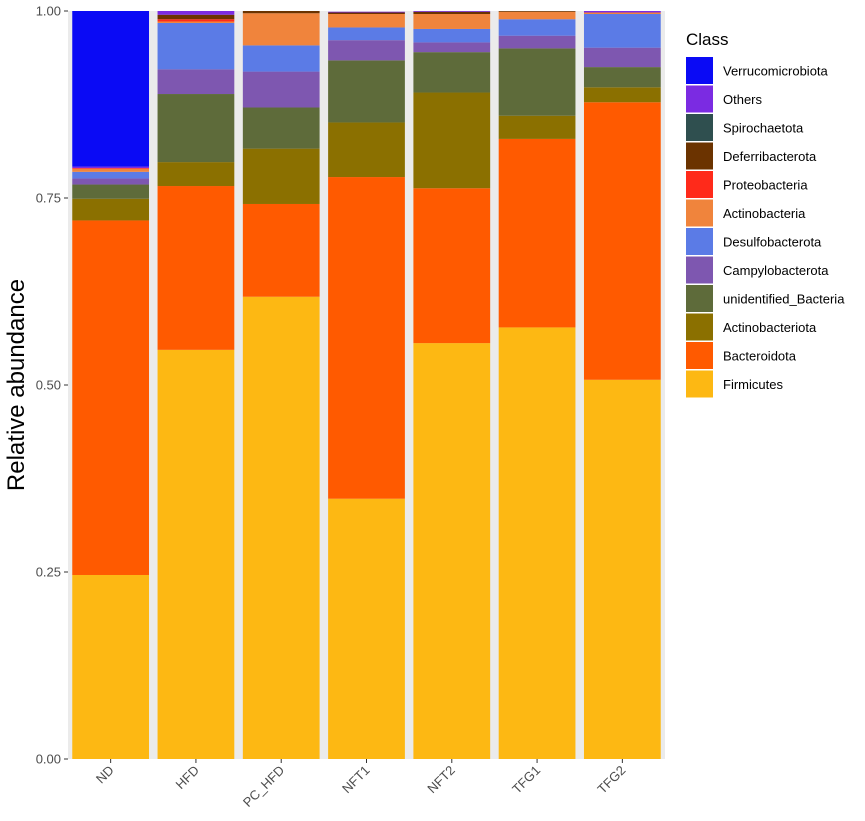 The width and height of the screenshot is (865, 821). I want to click on bar-segment-nd-firmicutes, so click(111, 666).